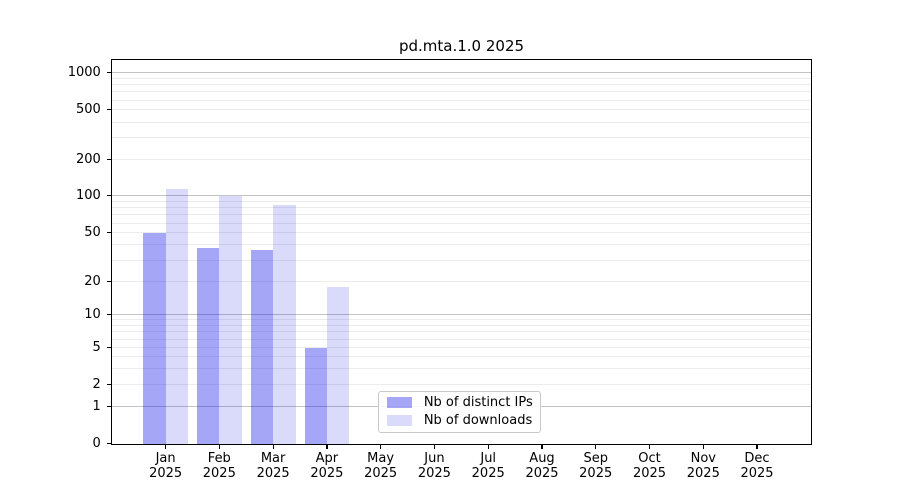  Describe the element at coordinates (399, 403) in the screenshot. I see `legend-swatch-distinct-ips` at that location.